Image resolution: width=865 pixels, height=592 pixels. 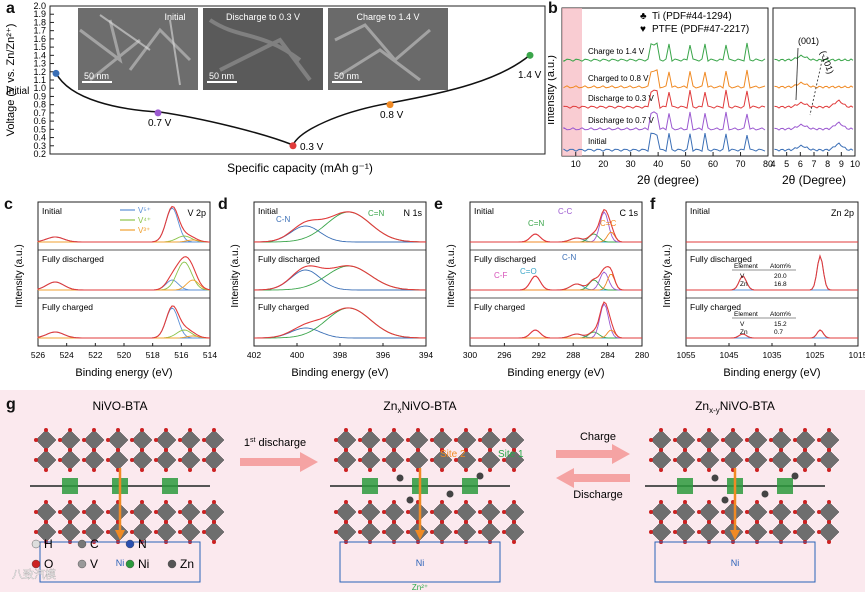 I want to click on panel_c-xtick-label: 526, so click(x=38, y=355).